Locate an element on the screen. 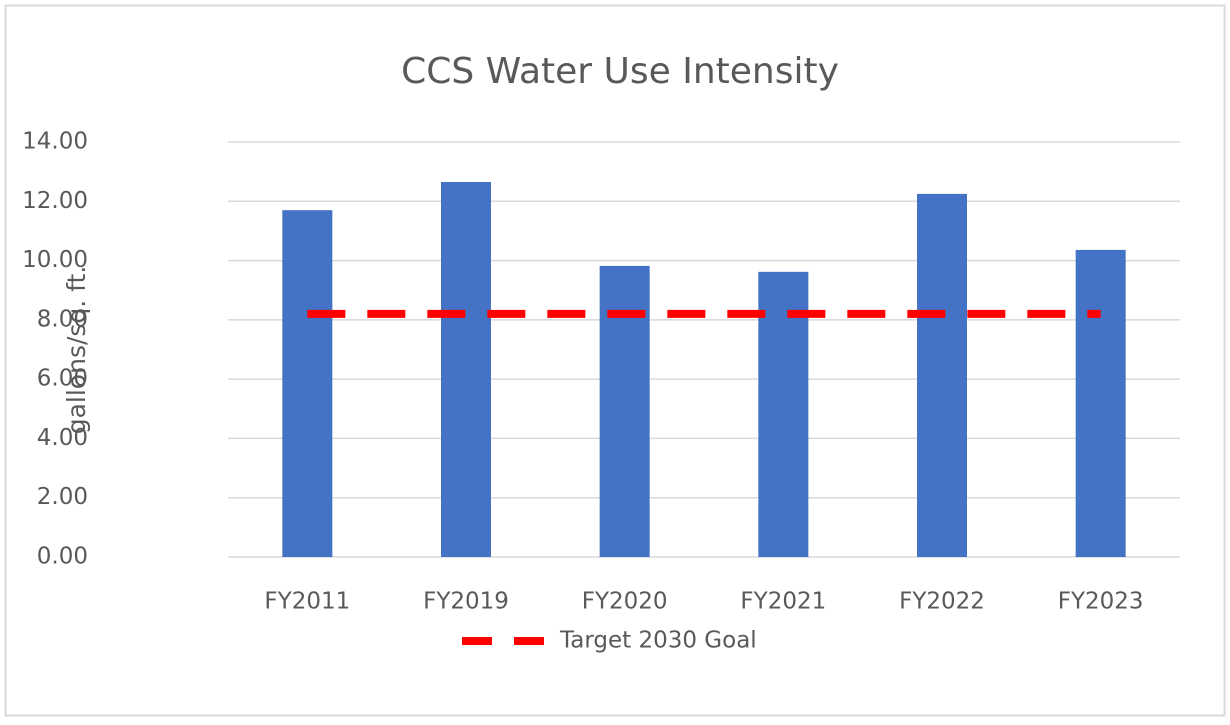 The image size is (1230, 725). y-tick-label: 14.00 is located at coordinates (55, 142).